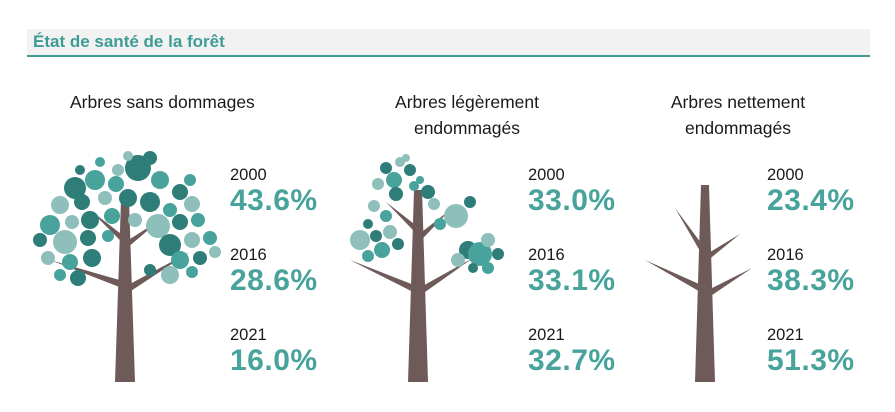 The height and width of the screenshot is (412, 895). Describe the element at coordinates (572, 200) in the screenshot. I see `percentage-value: 33.0%` at that location.